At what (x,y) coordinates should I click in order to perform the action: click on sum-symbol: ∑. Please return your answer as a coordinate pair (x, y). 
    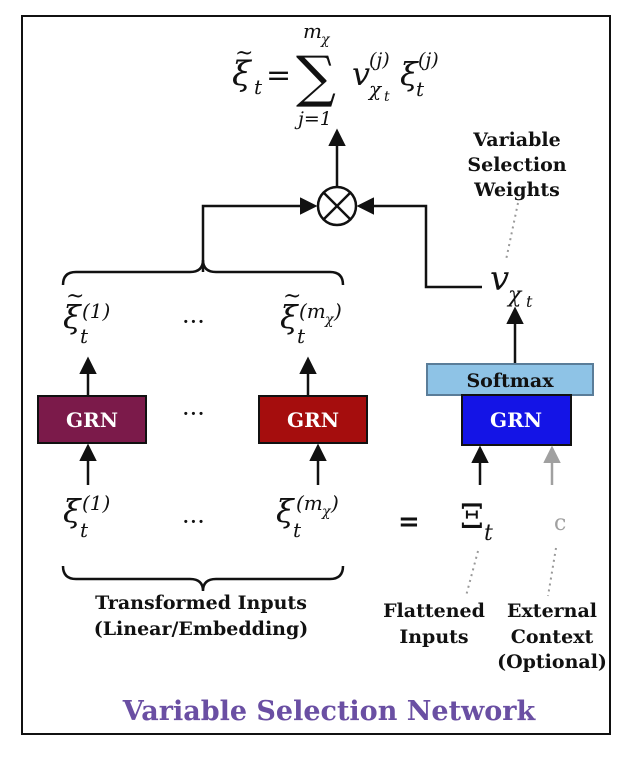
    Looking at the image, I should click on (316, 77).